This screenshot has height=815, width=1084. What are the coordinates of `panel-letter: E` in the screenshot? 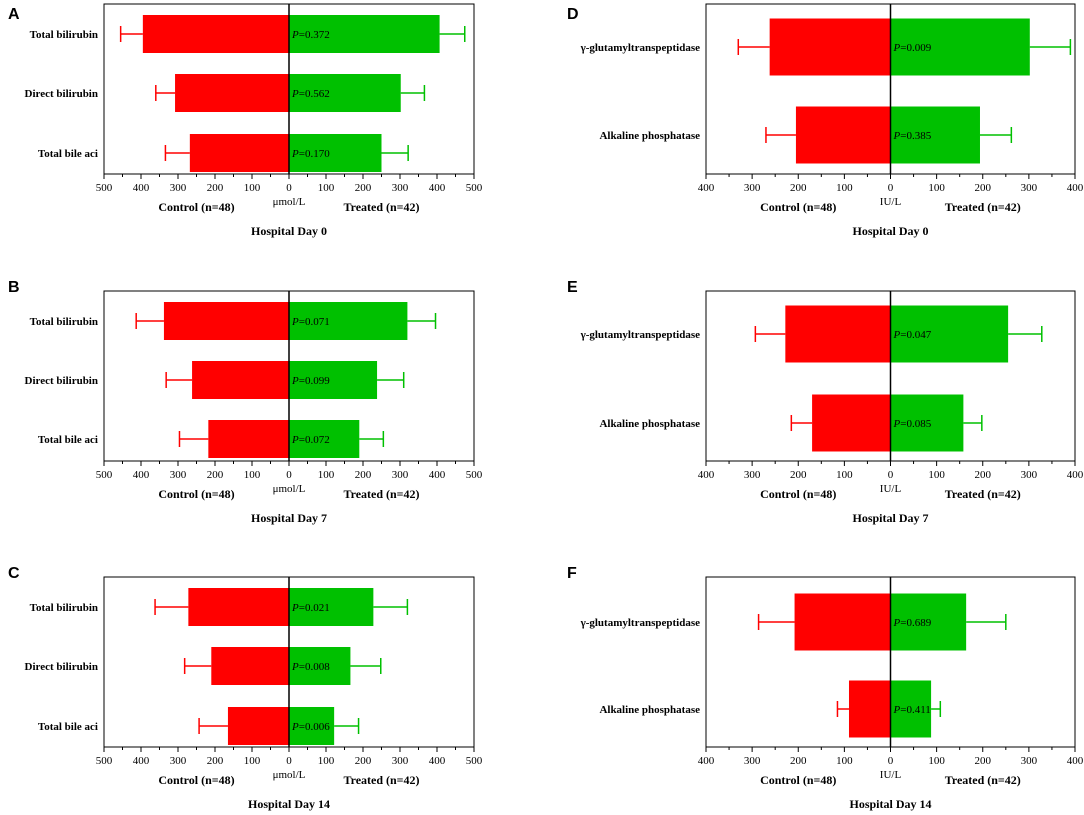 It's located at (572, 287).